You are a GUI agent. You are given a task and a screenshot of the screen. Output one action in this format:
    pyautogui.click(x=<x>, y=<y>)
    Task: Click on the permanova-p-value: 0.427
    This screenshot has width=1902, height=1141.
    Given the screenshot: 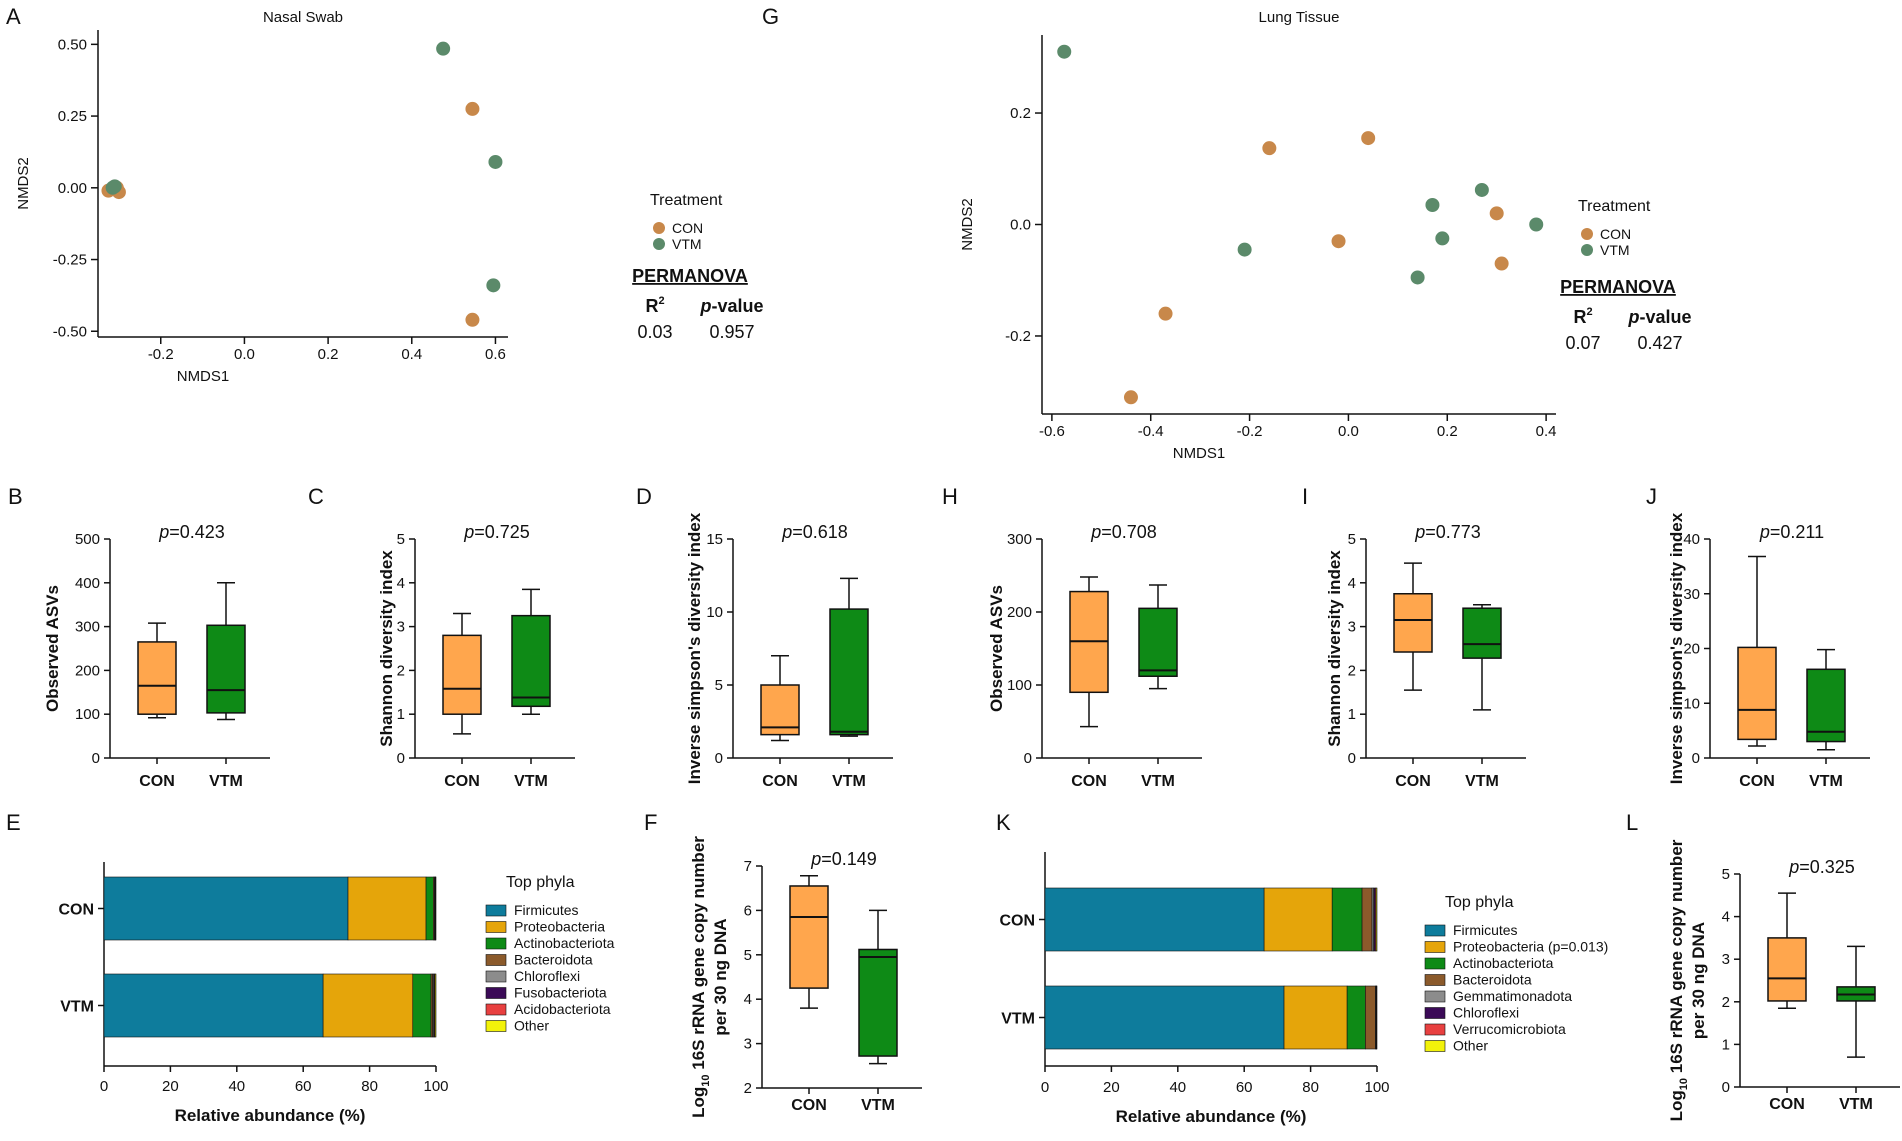 What is the action you would take?
    pyautogui.click(x=1659, y=343)
    